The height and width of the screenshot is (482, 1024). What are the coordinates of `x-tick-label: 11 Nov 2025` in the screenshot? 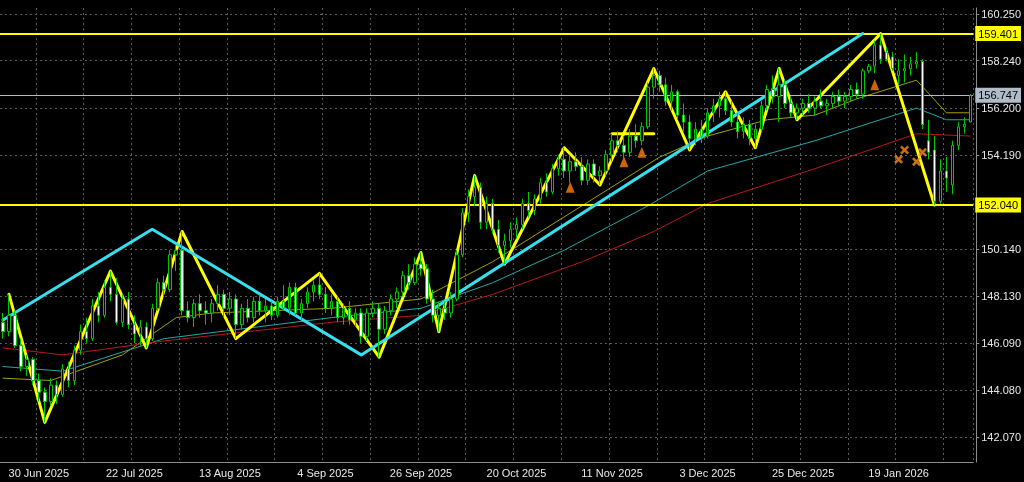 It's located at (612, 472).